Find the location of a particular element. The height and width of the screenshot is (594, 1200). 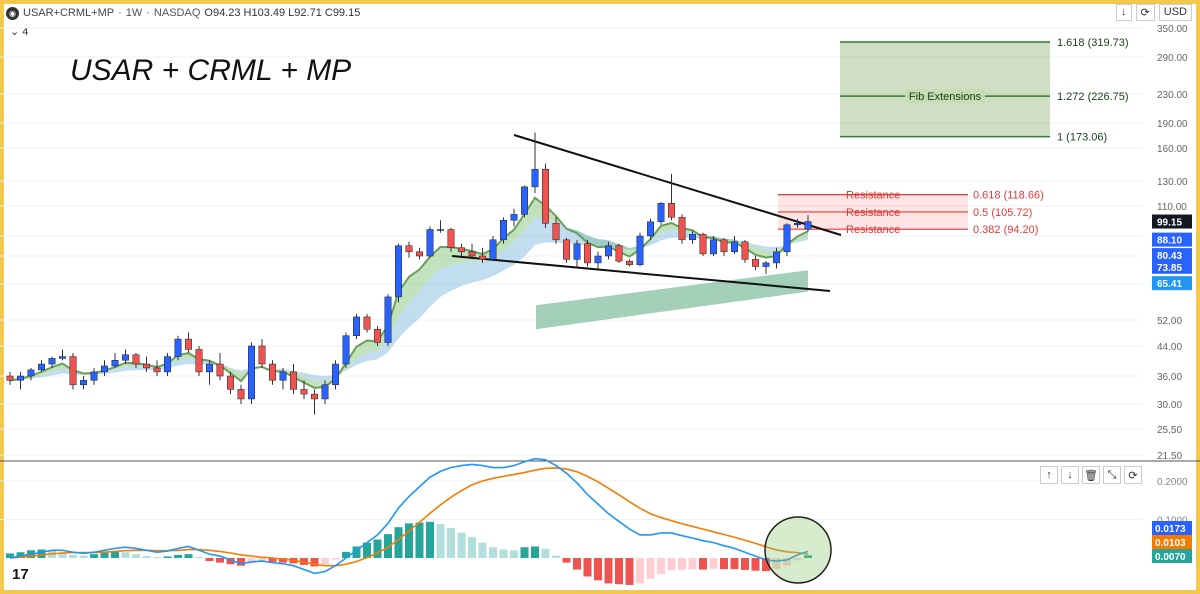

indicator-collapse-toggle: ⌄ 4 is located at coordinates (19, 31).